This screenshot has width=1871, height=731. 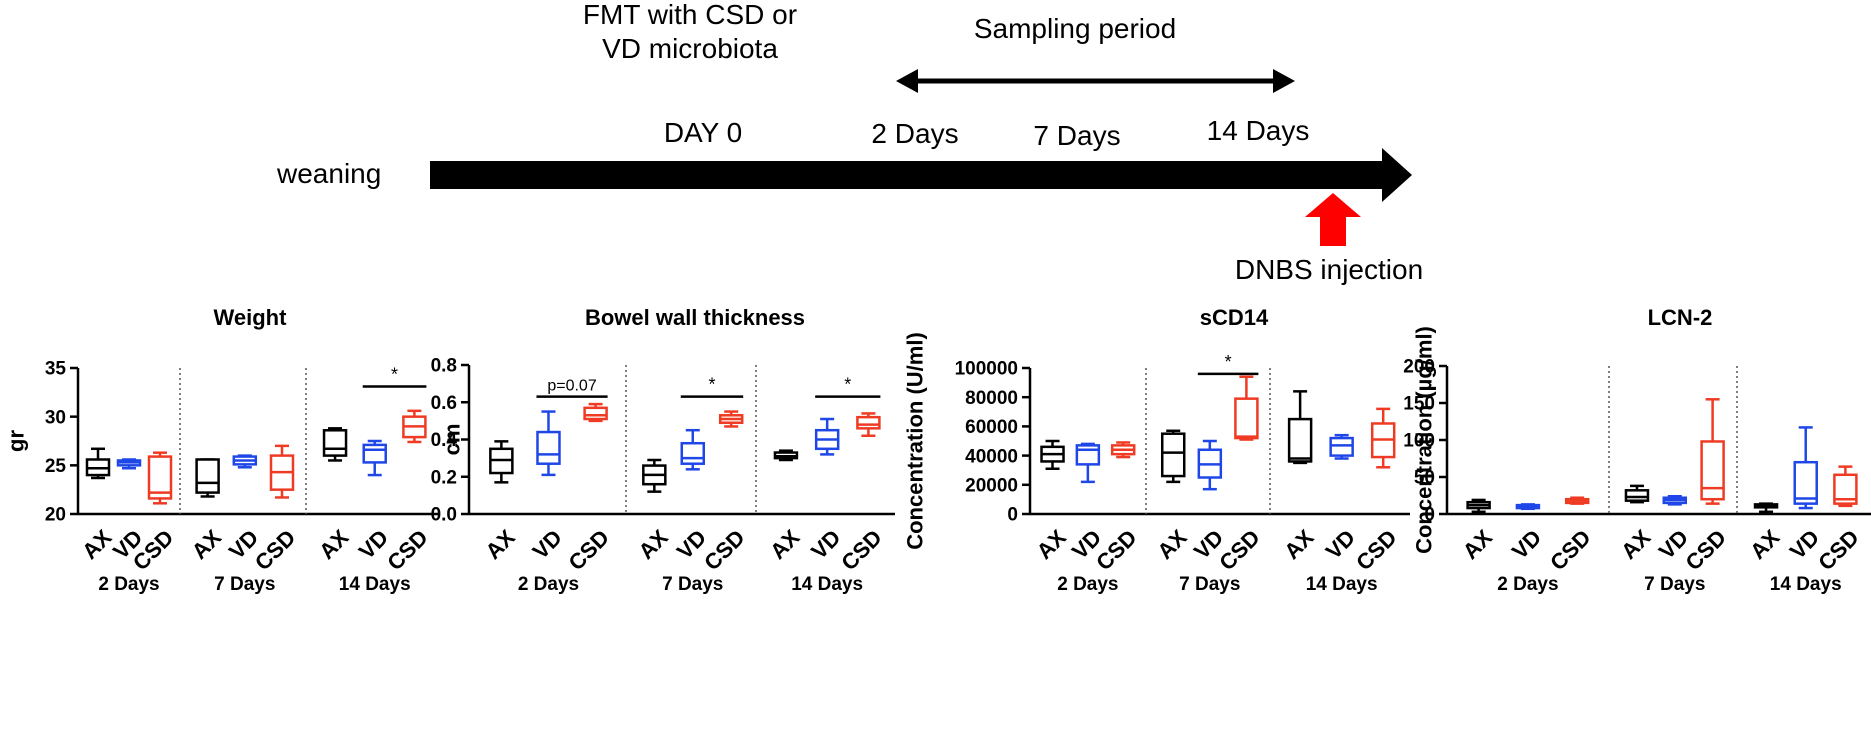 I want to click on y-tick-label: 35, so click(x=56, y=369).